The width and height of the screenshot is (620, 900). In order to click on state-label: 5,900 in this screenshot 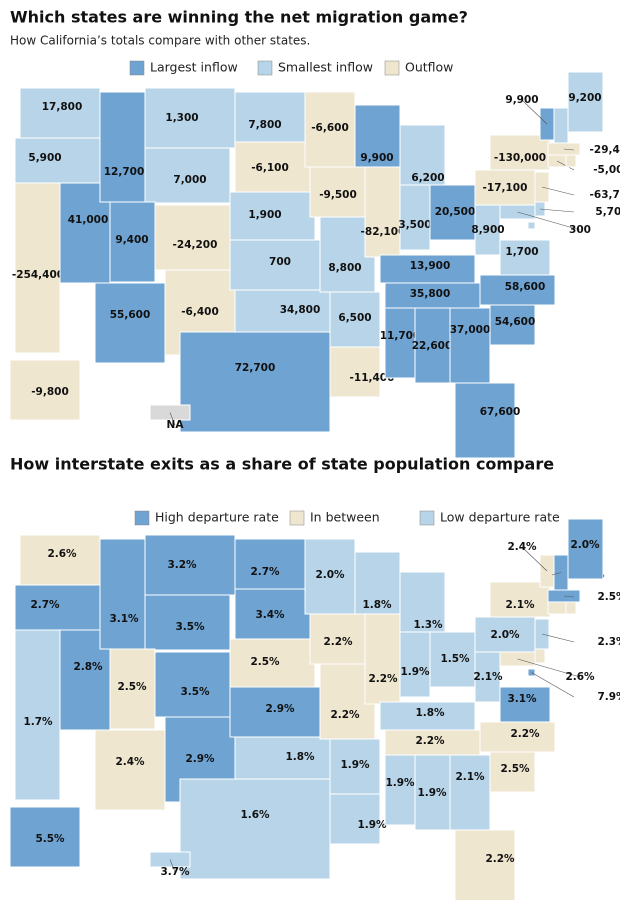, I will do `click(44, 158)`.